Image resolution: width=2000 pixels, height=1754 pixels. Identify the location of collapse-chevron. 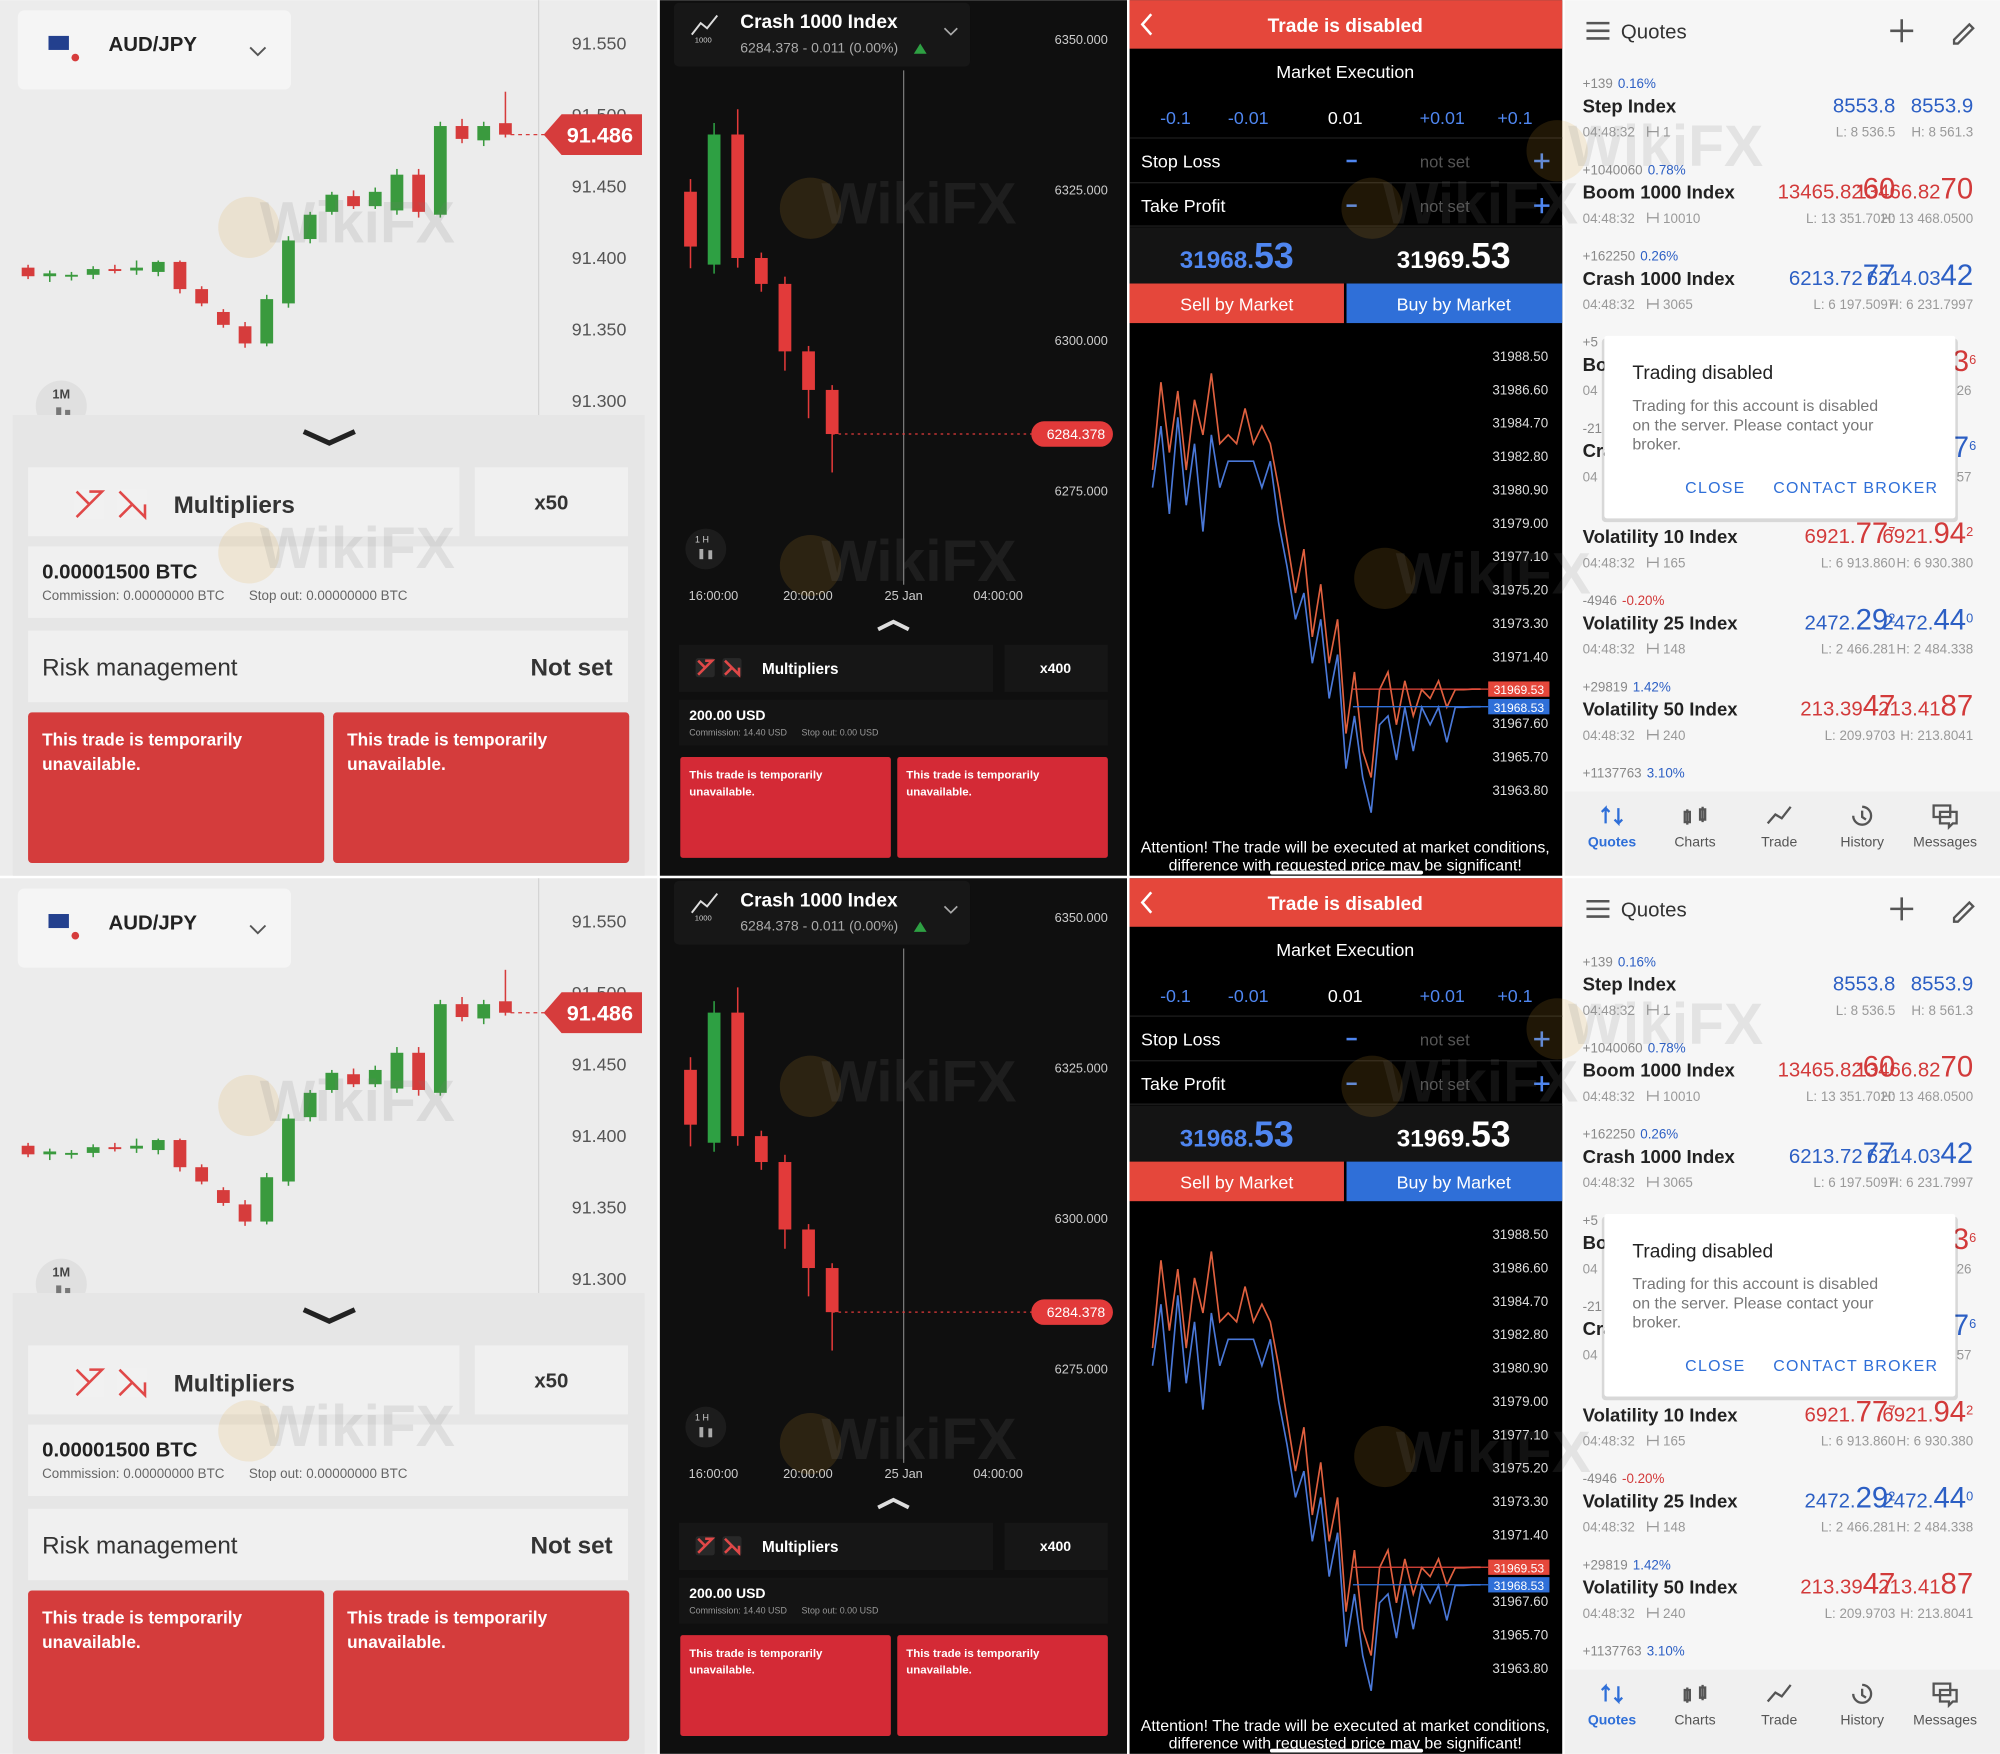
(329, 437).